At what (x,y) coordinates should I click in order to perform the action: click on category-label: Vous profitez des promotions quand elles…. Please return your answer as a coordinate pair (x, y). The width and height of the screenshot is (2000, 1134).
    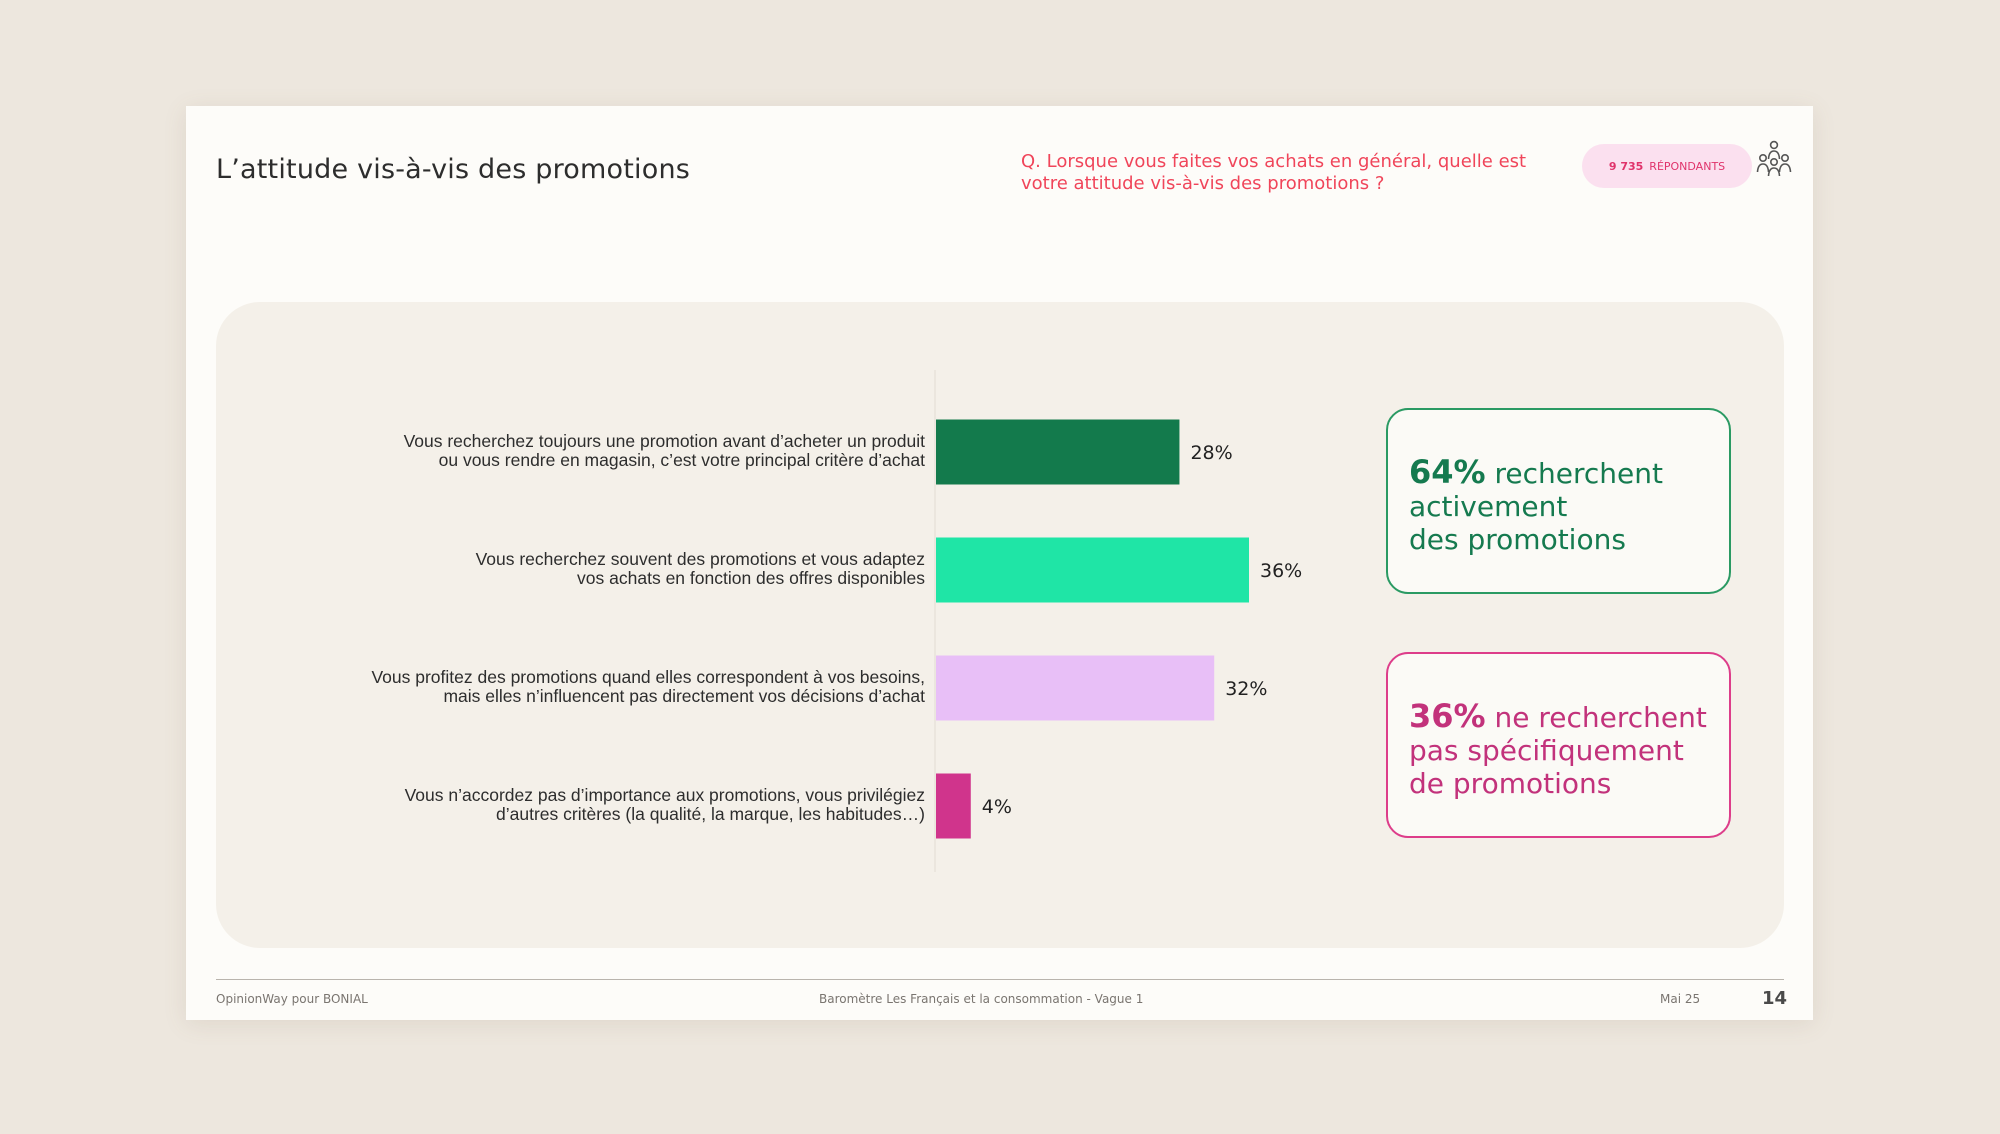
    Looking at the image, I should click on (648, 677).